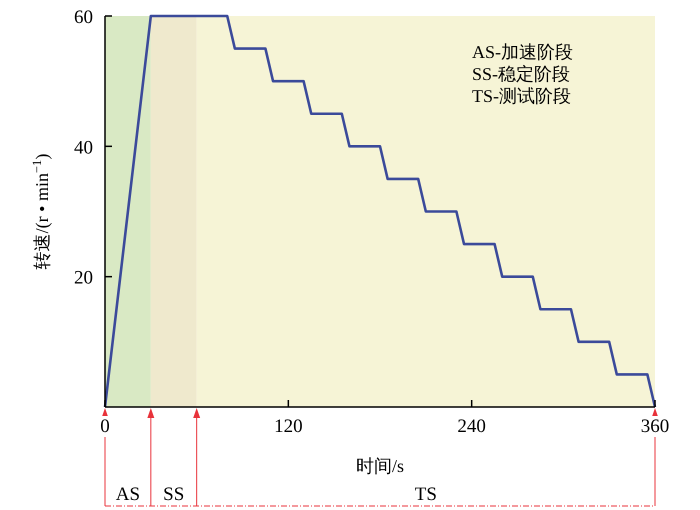 The image size is (700, 510). What do you see at coordinates (521, 96) in the screenshot?
I see `annotation: TS-测试阶段` at bounding box center [521, 96].